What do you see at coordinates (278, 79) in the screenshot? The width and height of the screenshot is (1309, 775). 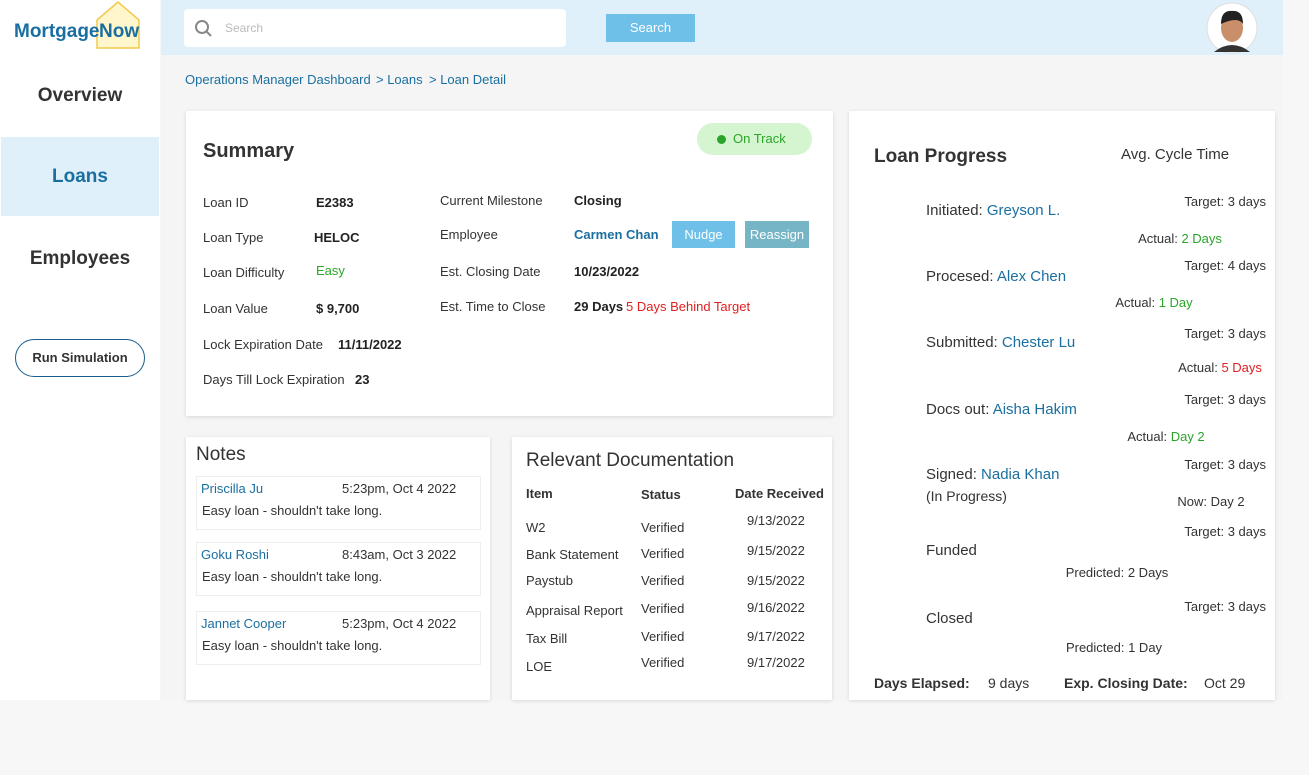 I see `breadcrumb-item: Operations Manager Dashboard` at bounding box center [278, 79].